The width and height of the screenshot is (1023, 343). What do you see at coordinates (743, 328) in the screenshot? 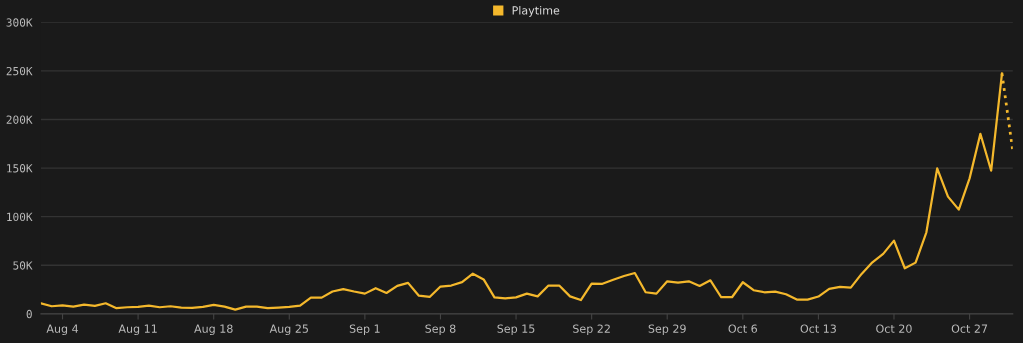
I see `x-tick-label: Oct 6` at bounding box center [743, 328].